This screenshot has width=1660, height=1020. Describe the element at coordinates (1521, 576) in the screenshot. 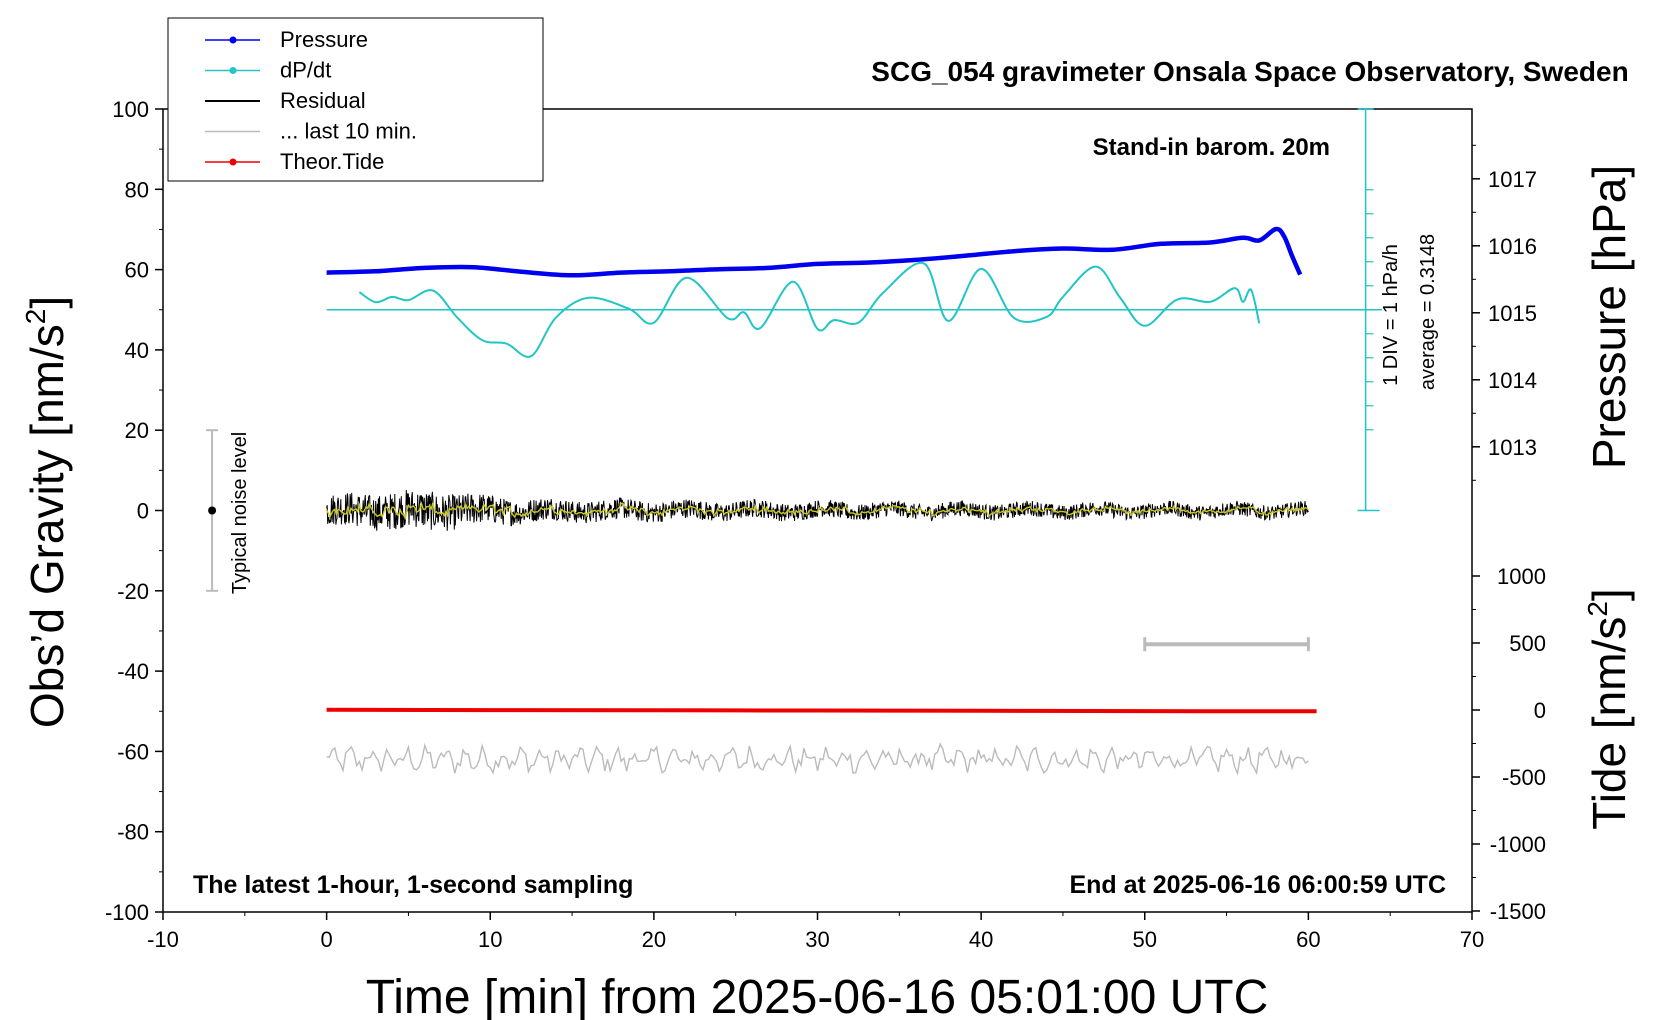

I see `tide-tick-label: 1000` at that location.